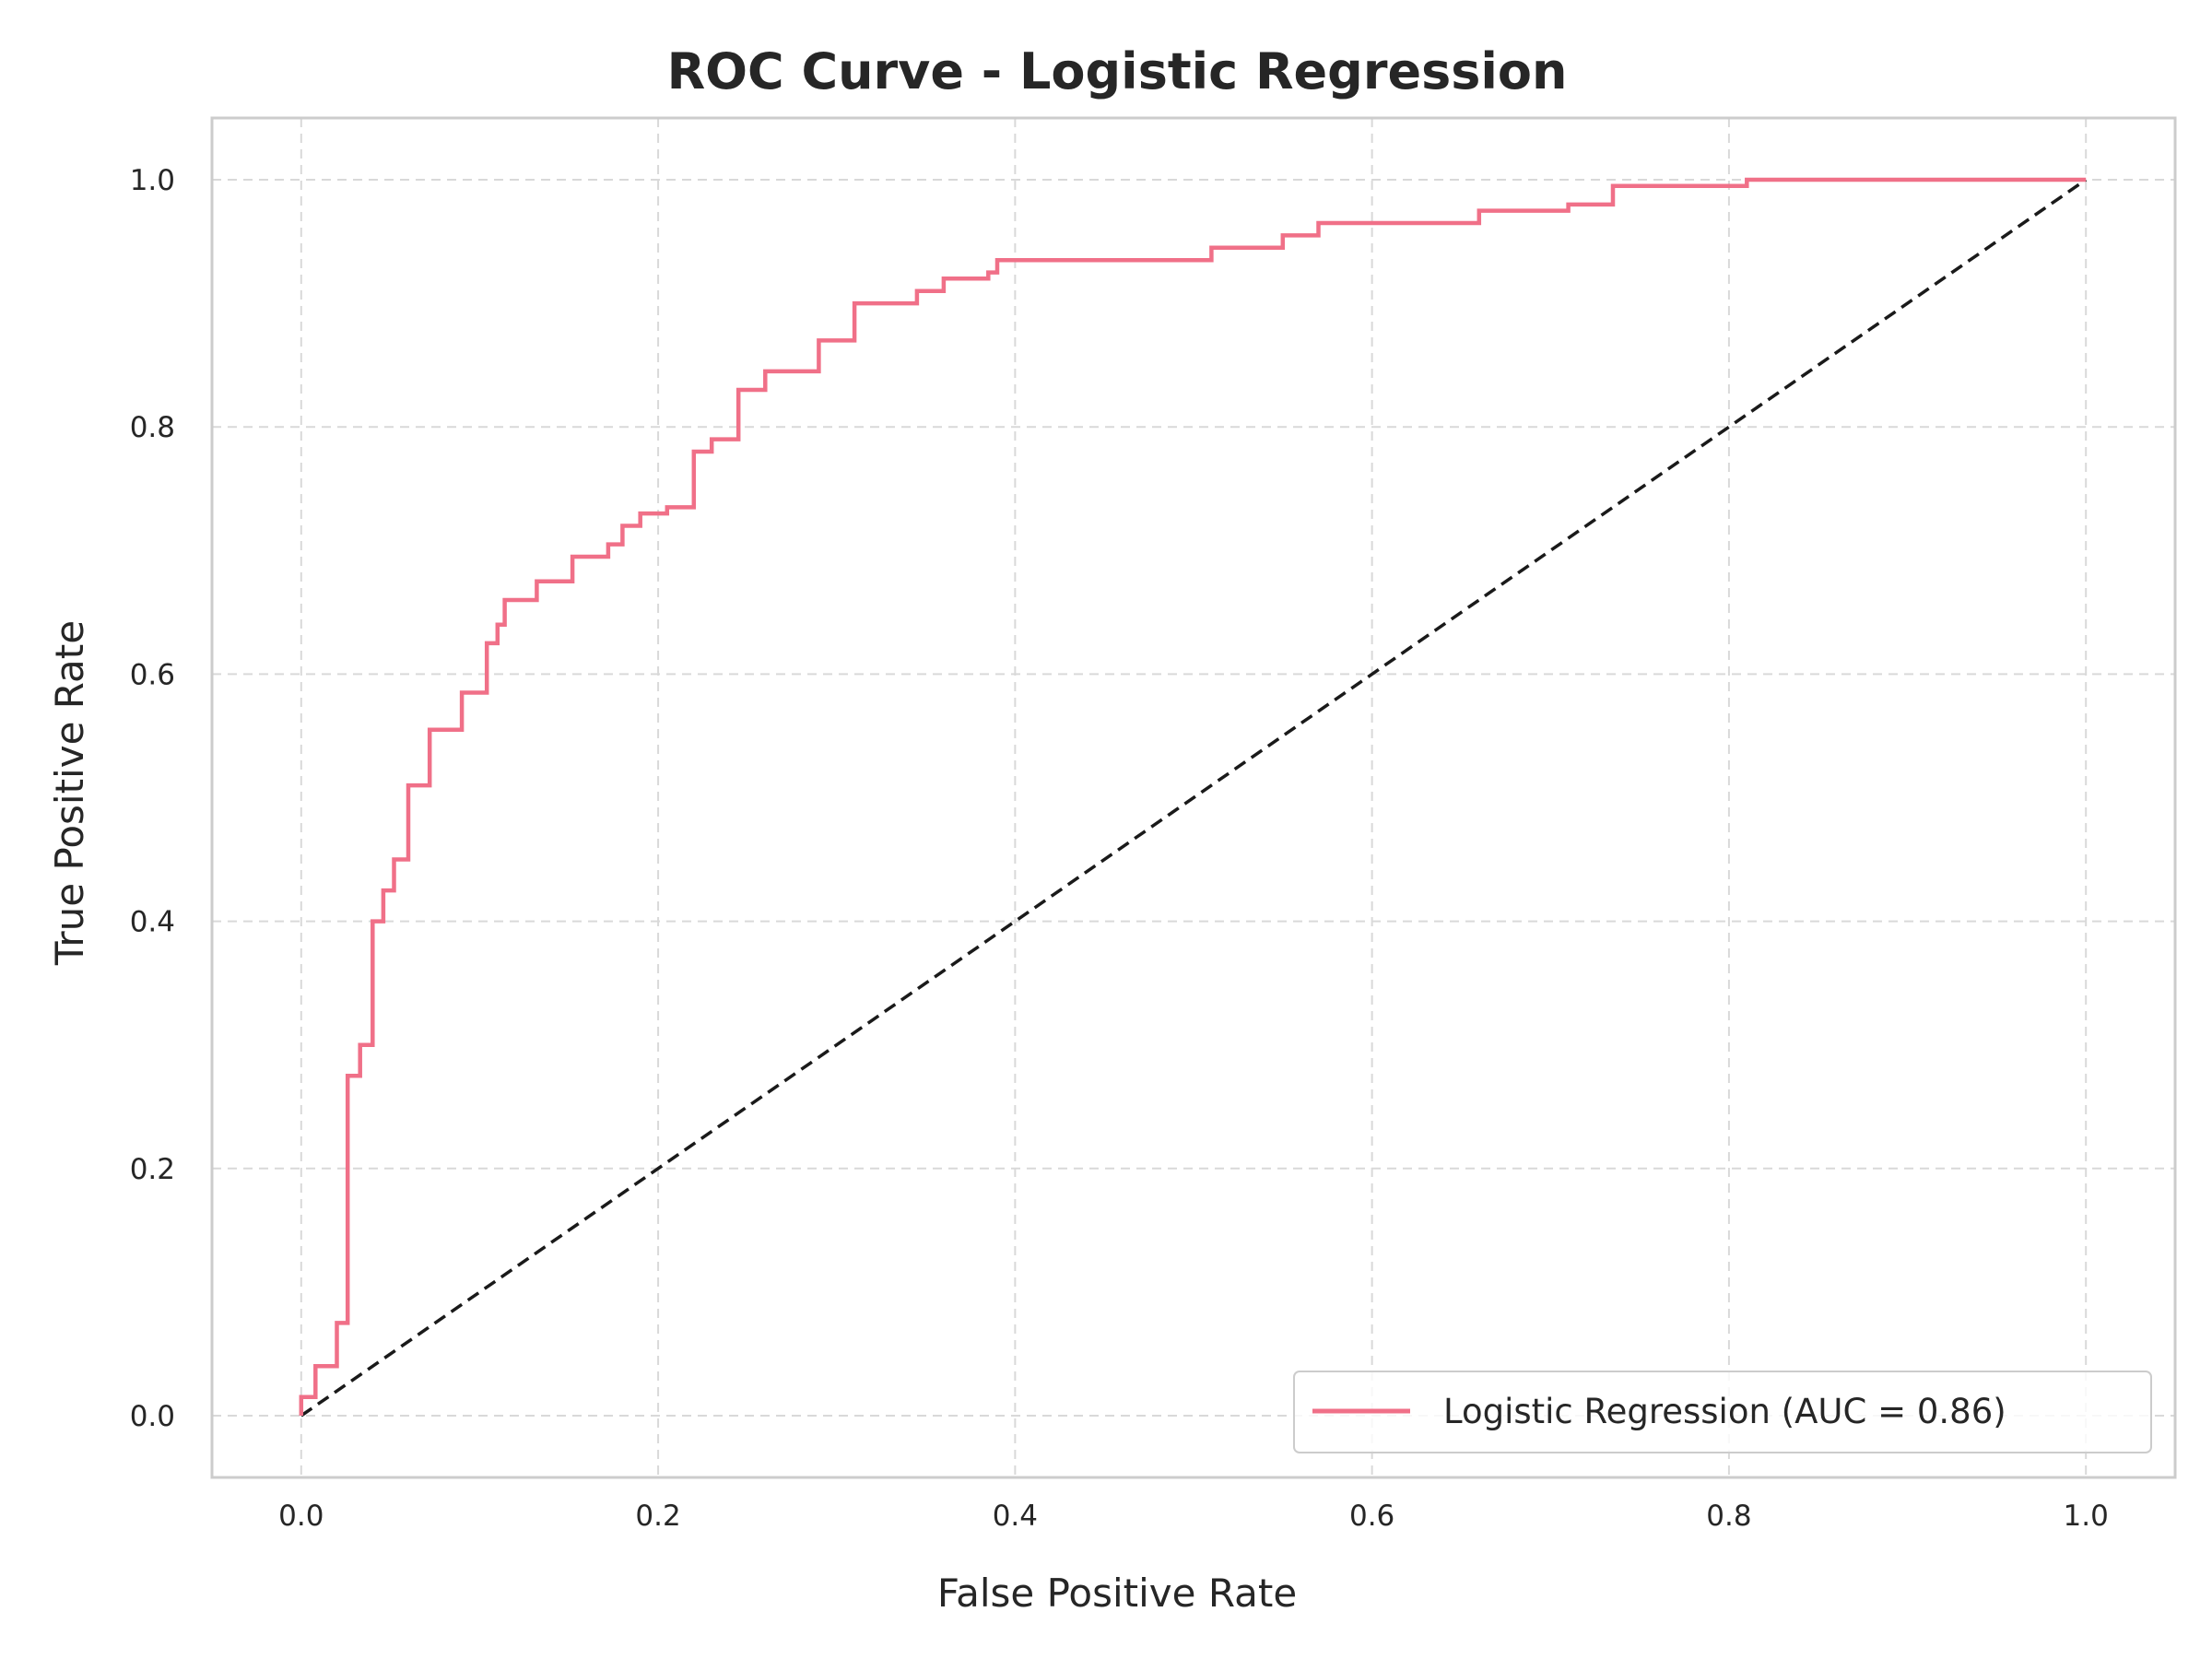 This screenshot has height=1659, width=2212. Describe the element at coordinates (1015, 1516) in the screenshot. I see `x-tick-label: 0.4` at that location.